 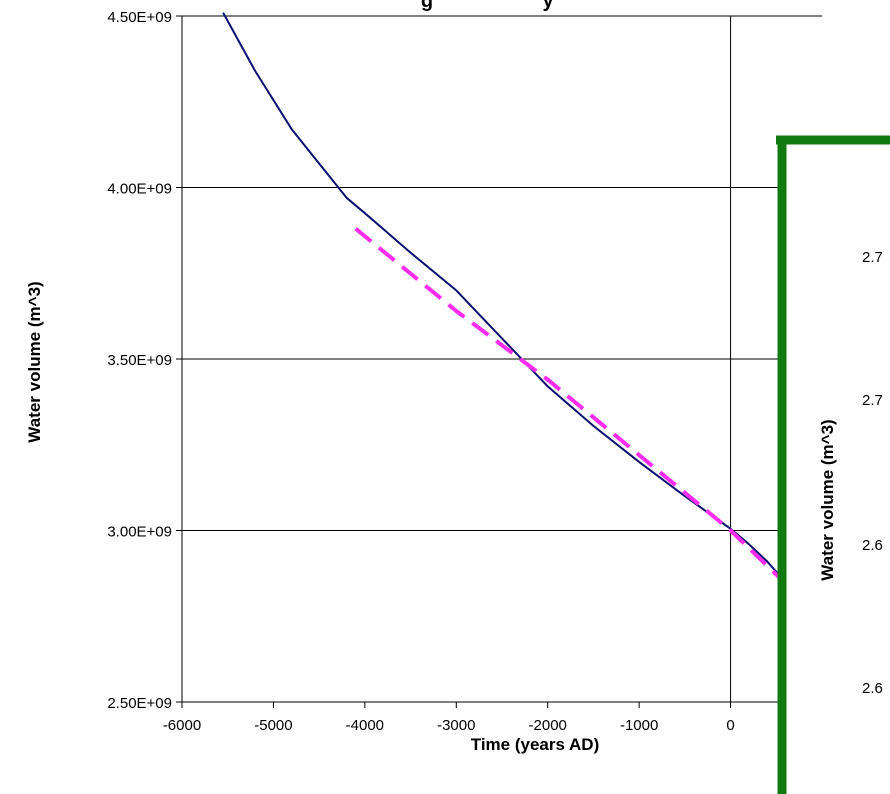 What do you see at coordinates (730, 725) in the screenshot?
I see `x-tick-label: 0` at bounding box center [730, 725].